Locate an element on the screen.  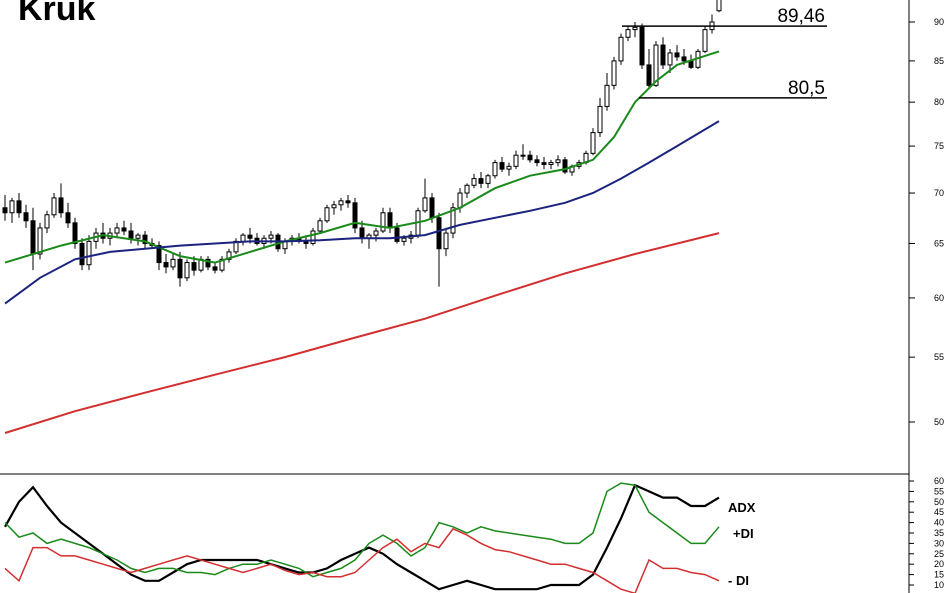
indicator-lines is located at coordinates (362, 537).